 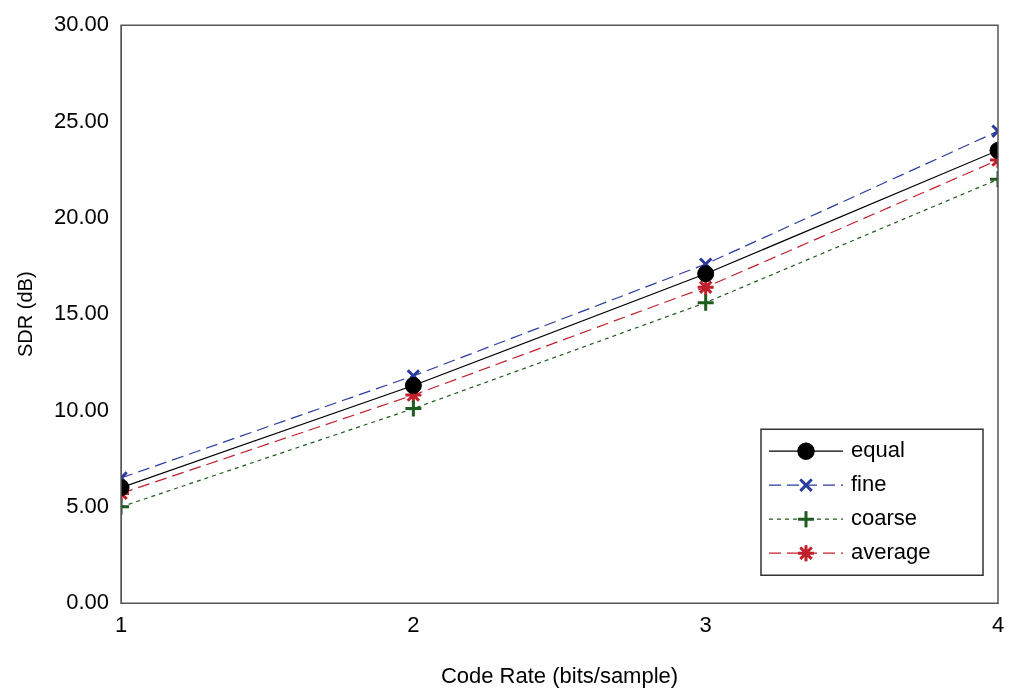 What do you see at coordinates (413, 625) in the screenshot?
I see `x-tick-label: 2` at bounding box center [413, 625].